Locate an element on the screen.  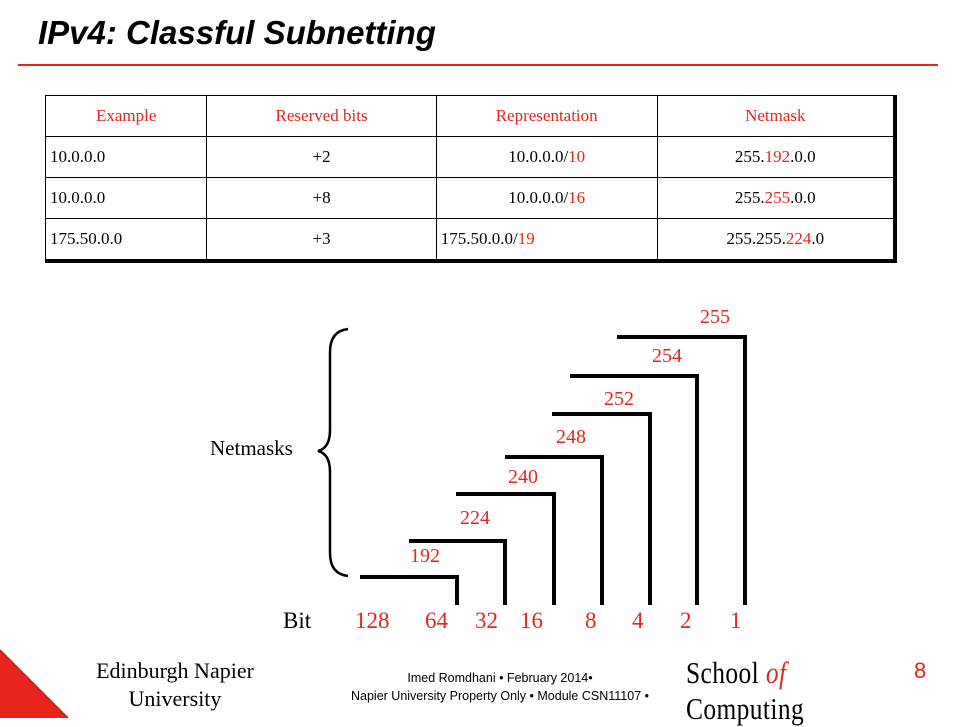
cell-reserved-bits: +3 is located at coordinates (321, 240).